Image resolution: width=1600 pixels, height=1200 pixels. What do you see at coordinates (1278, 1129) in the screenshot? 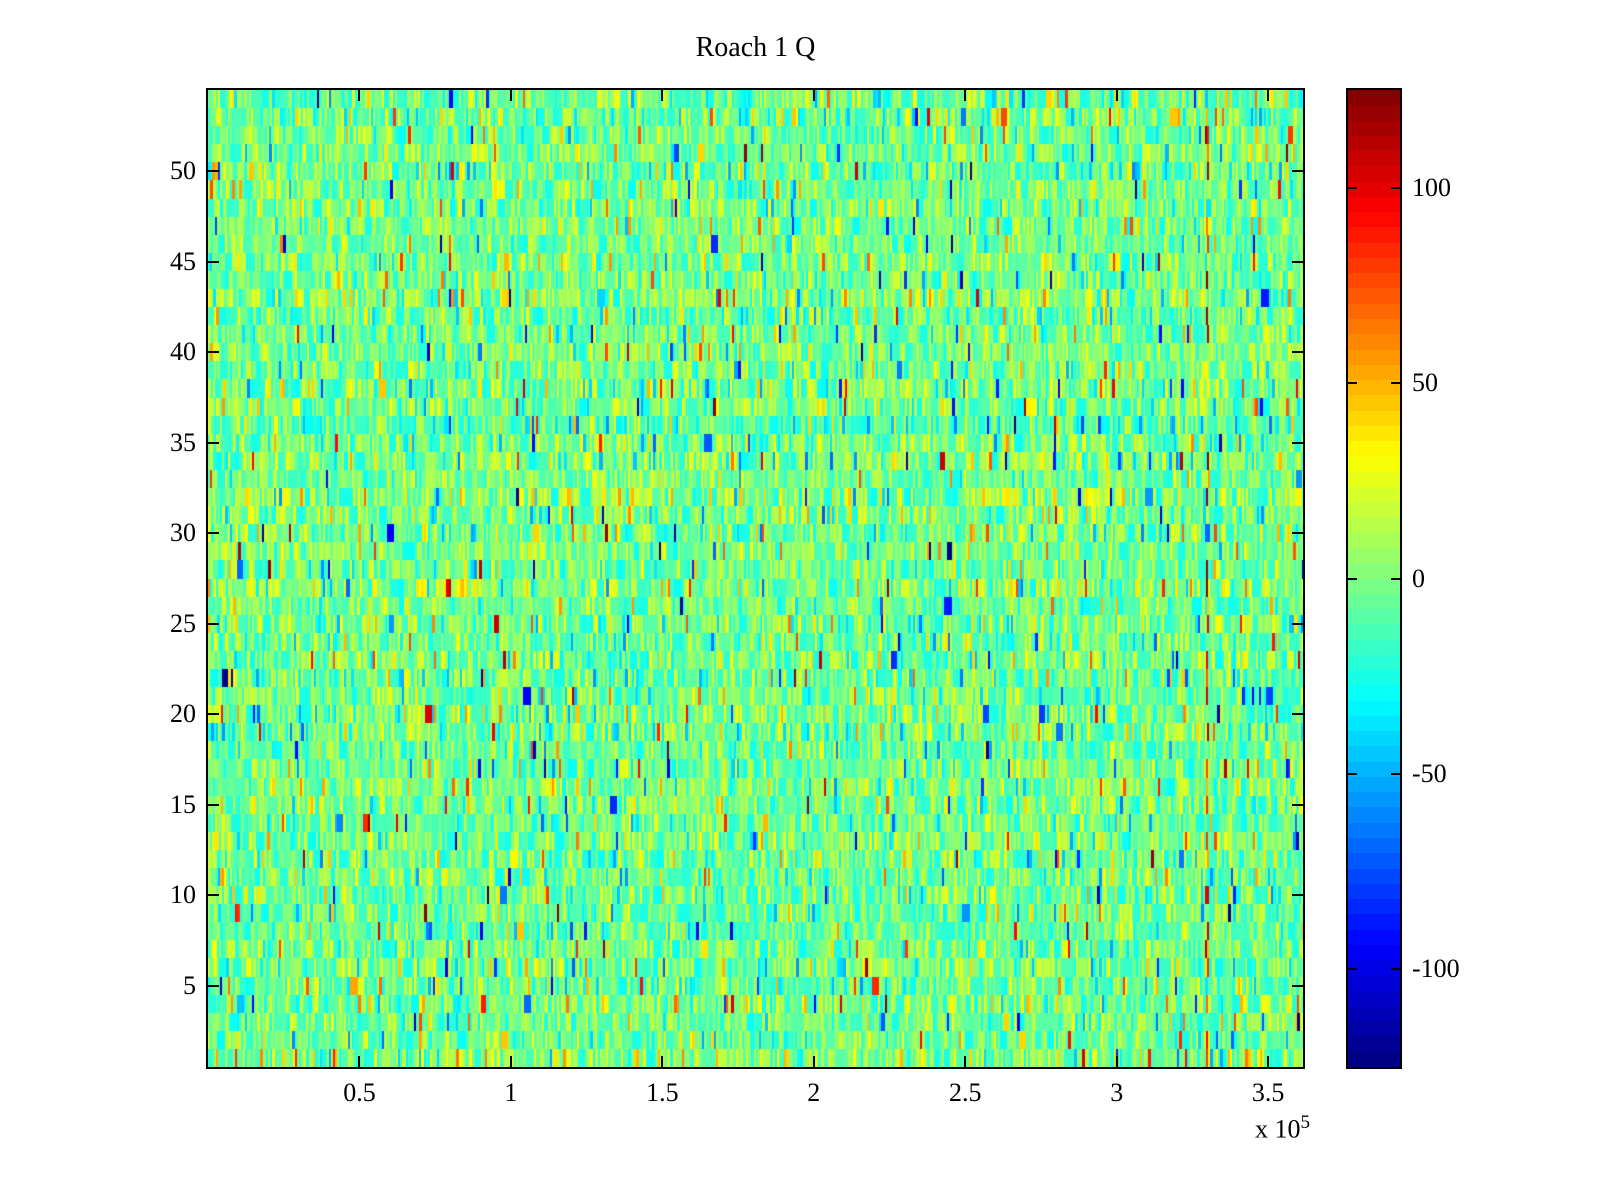
I see `x-axis-multiplier-base: x 10` at bounding box center [1278, 1129].